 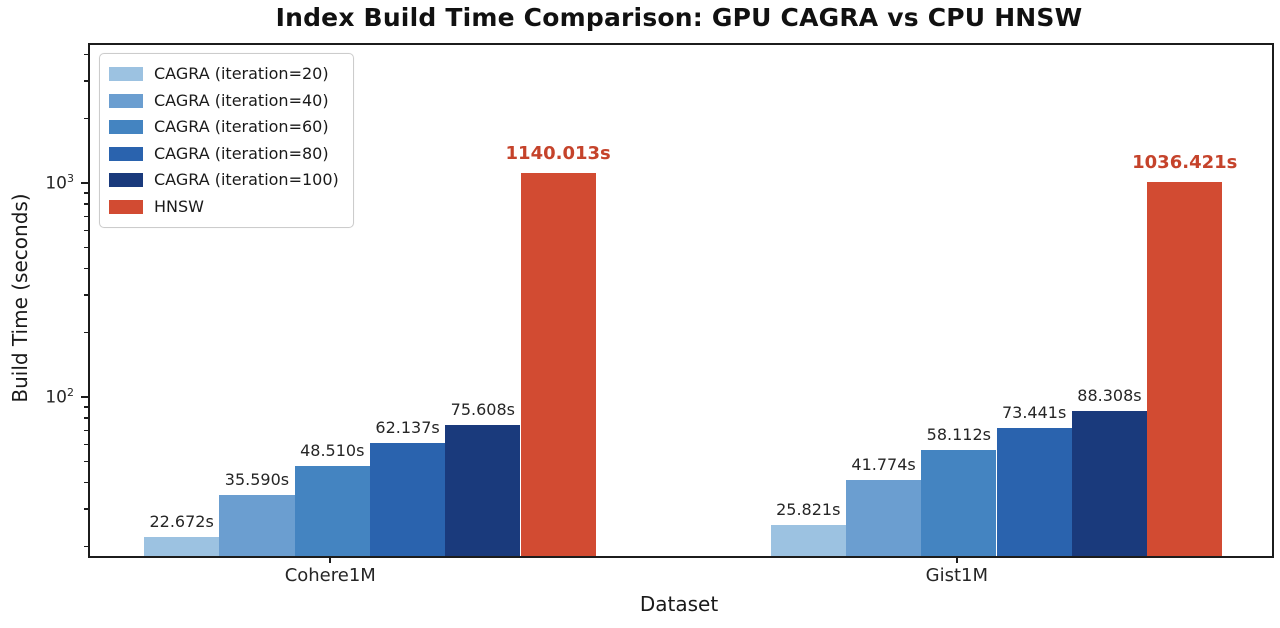 What do you see at coordinates (257, 525) in the screenshot?
I see `bar-cohere1m-cagra-iteration-40-` at bounding box center [257, 525].